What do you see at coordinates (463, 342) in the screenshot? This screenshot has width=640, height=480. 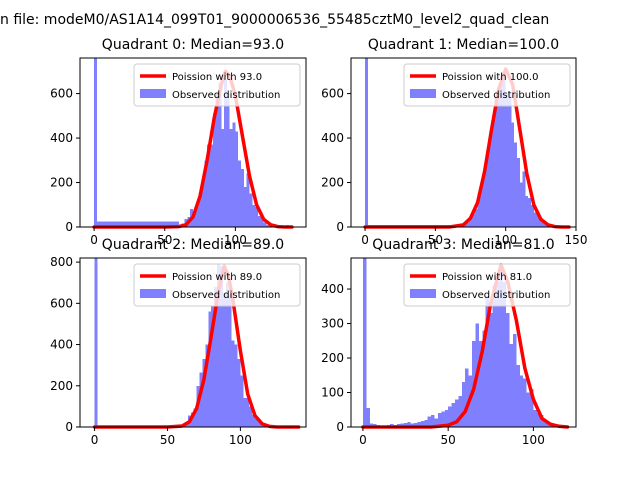 I see `axes-frame` at bounding box center [463, 342].